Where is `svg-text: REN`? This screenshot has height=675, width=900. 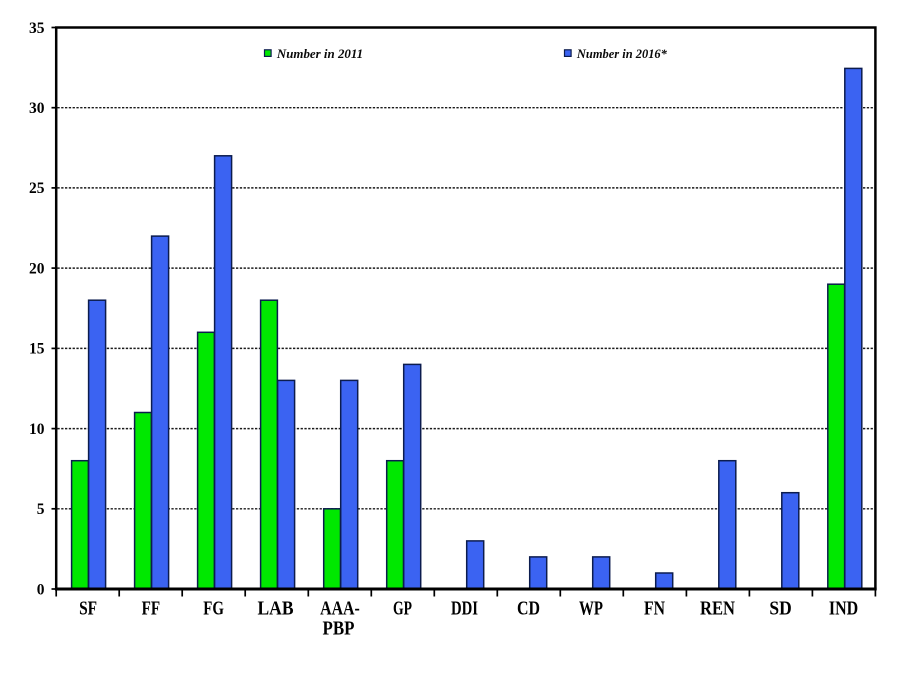 svg-text: REN is located at coordinates (717, 609).